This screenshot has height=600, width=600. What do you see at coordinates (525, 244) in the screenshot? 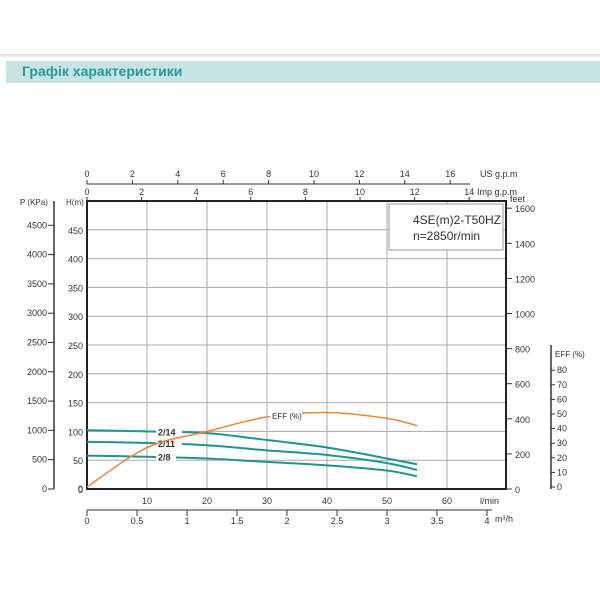
I see `feet-tick-label: 1400` at bounding box center [525, 244].